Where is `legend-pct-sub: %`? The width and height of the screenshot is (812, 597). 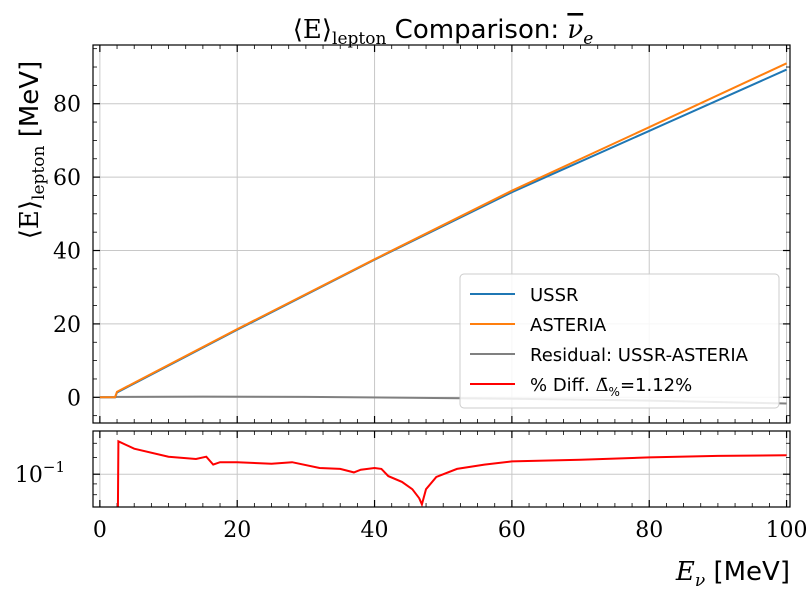 legend-pct-sub: % is located at coordinates (614, 392).